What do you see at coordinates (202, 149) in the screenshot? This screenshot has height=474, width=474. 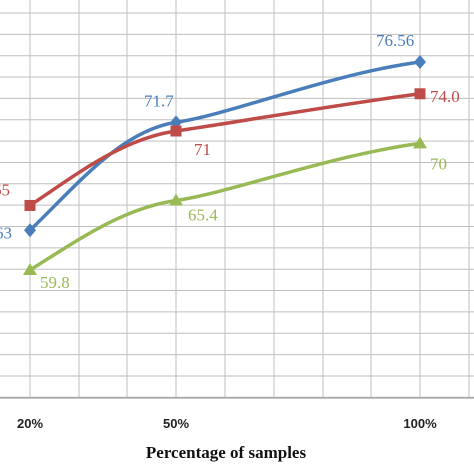 I see `data-label: 71` at bounding box center [202, 149].